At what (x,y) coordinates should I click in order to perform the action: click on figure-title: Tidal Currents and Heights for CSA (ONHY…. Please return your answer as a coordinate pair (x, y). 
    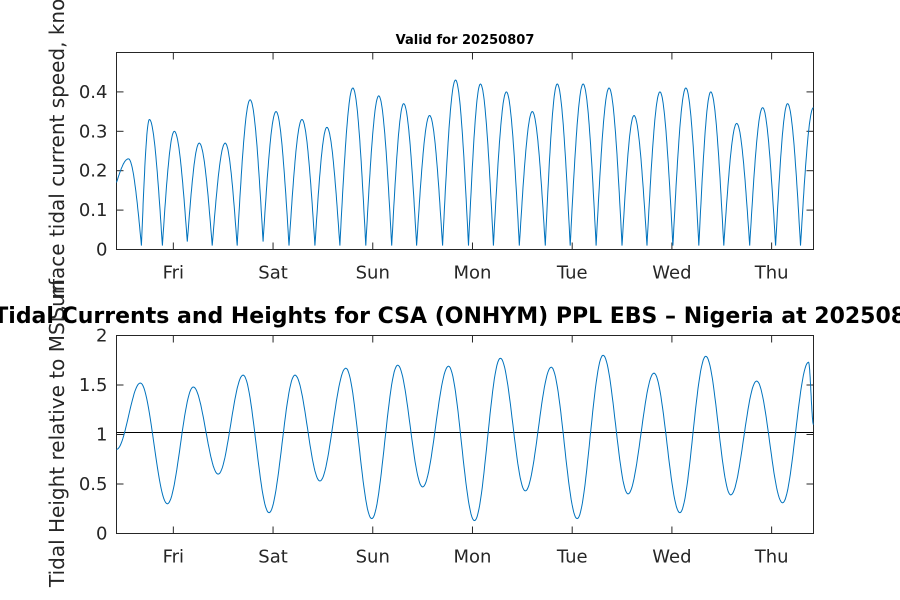
    Looking at the image, I should click on (450, 316).